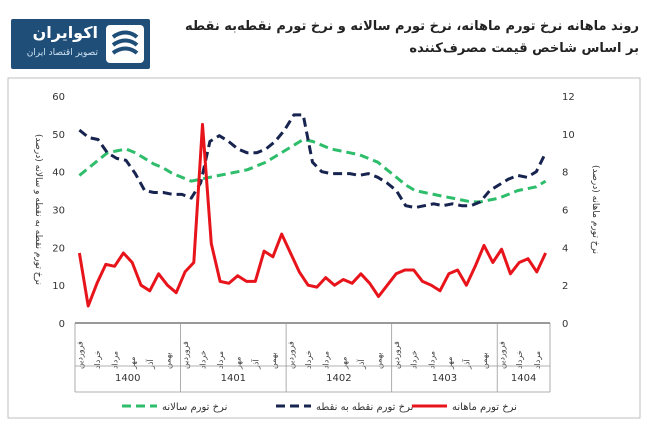 Image resolution: width=651 pixels, height=426 pixels. I want to click on y-left-tick-label: 30, so click(58, 211).